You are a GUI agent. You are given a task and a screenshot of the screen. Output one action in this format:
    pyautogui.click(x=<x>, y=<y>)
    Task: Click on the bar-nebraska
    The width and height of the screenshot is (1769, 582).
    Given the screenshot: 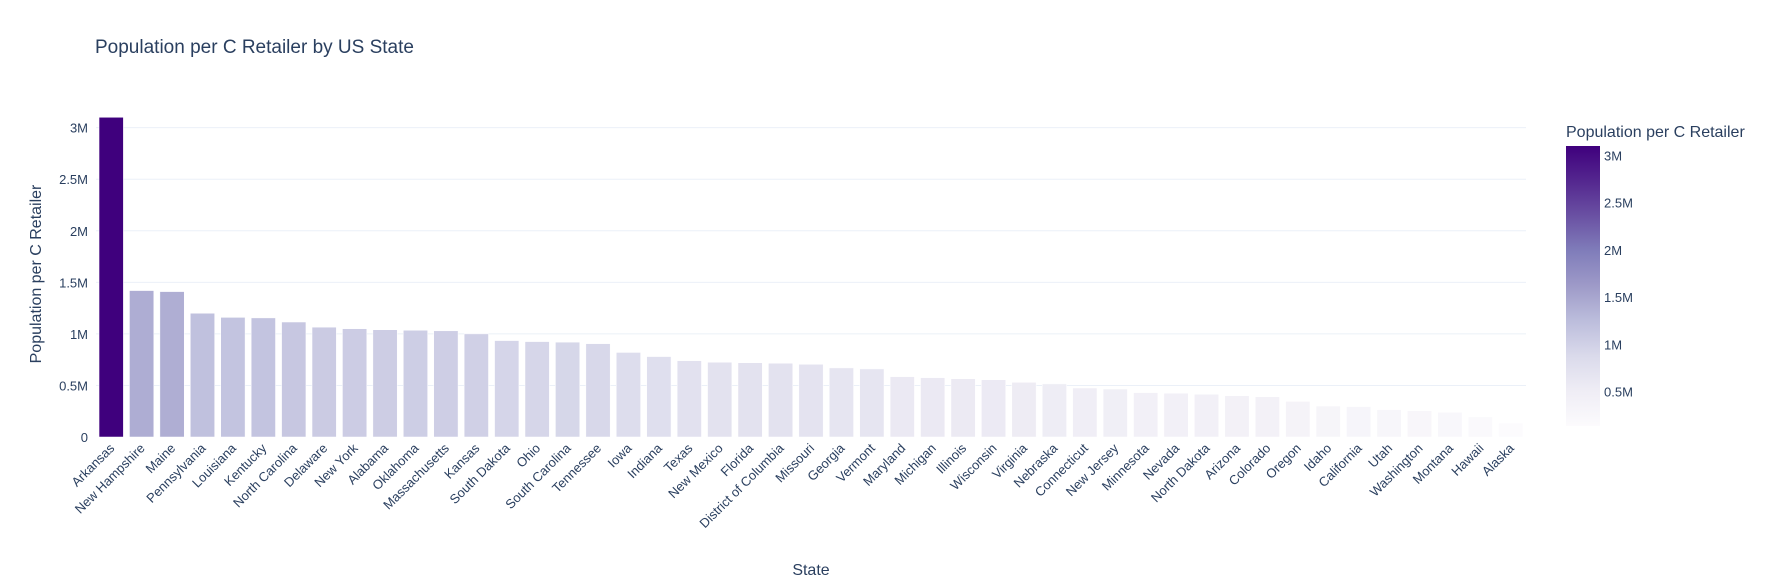 What is the action you would take?
    pyautogui.click(x=1054, y=410)
    